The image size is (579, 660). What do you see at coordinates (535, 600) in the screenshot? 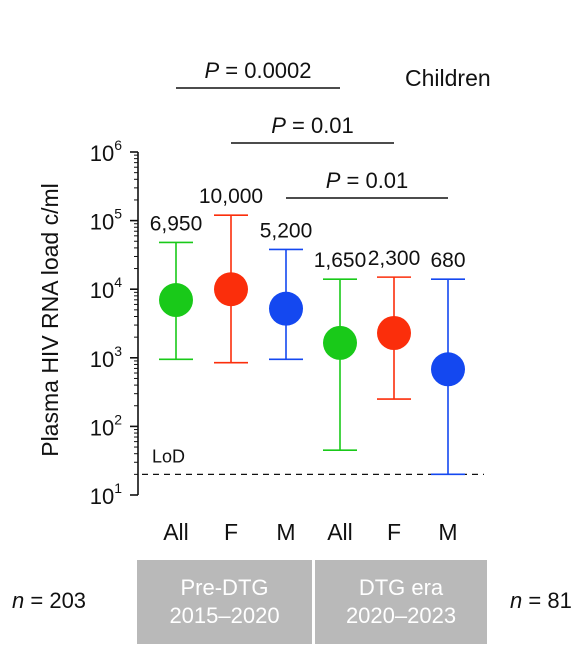
I see `n-dtg-era-equals: =` at bounding box center [535, 600].